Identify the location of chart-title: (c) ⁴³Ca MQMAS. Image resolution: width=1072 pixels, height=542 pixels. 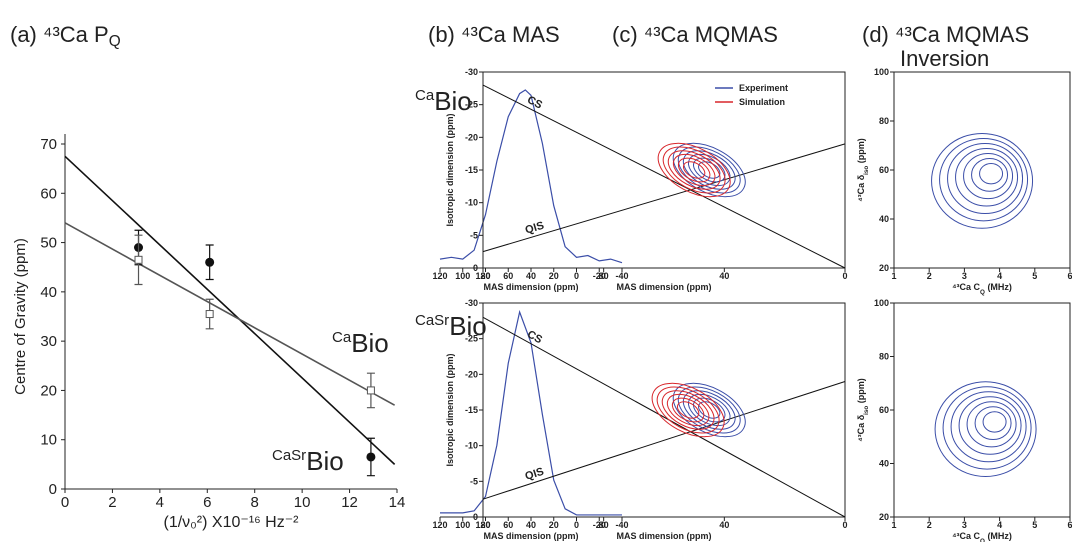
(695, 34).